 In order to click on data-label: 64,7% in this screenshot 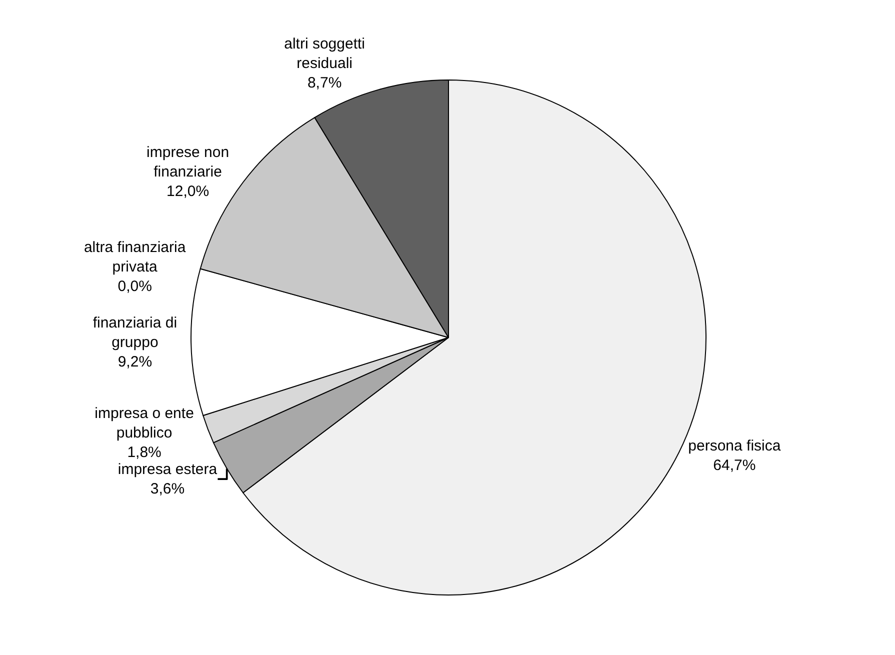, I will do `click(734, 465)`.